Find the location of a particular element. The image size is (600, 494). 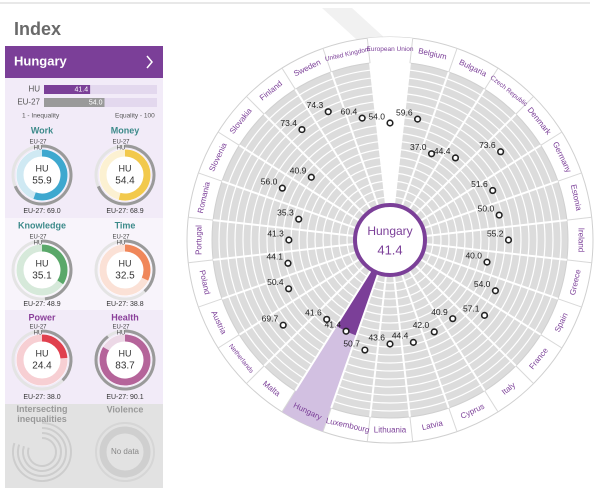

domain-title: Money is located at coordinates (125, 130).